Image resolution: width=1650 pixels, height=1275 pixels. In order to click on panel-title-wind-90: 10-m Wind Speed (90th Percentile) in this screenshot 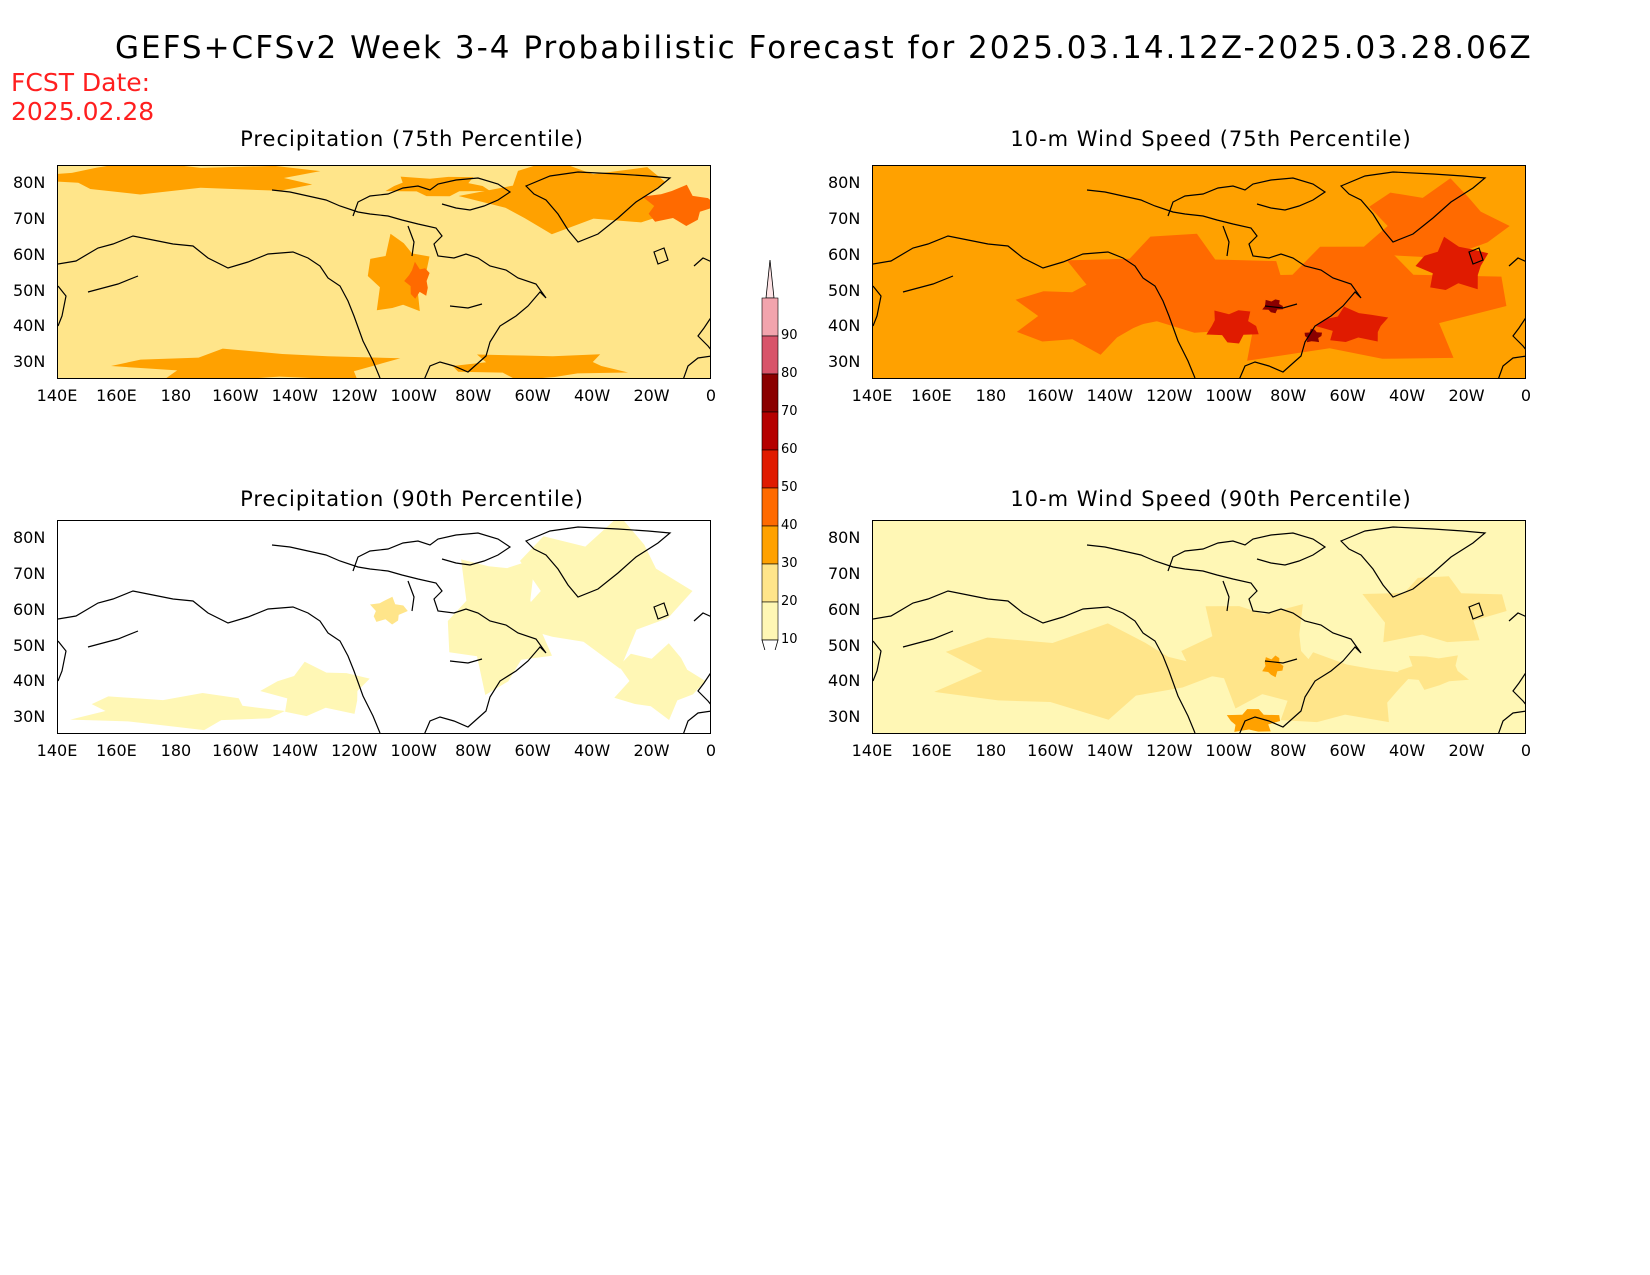, I will do `click(1211, 499)`.